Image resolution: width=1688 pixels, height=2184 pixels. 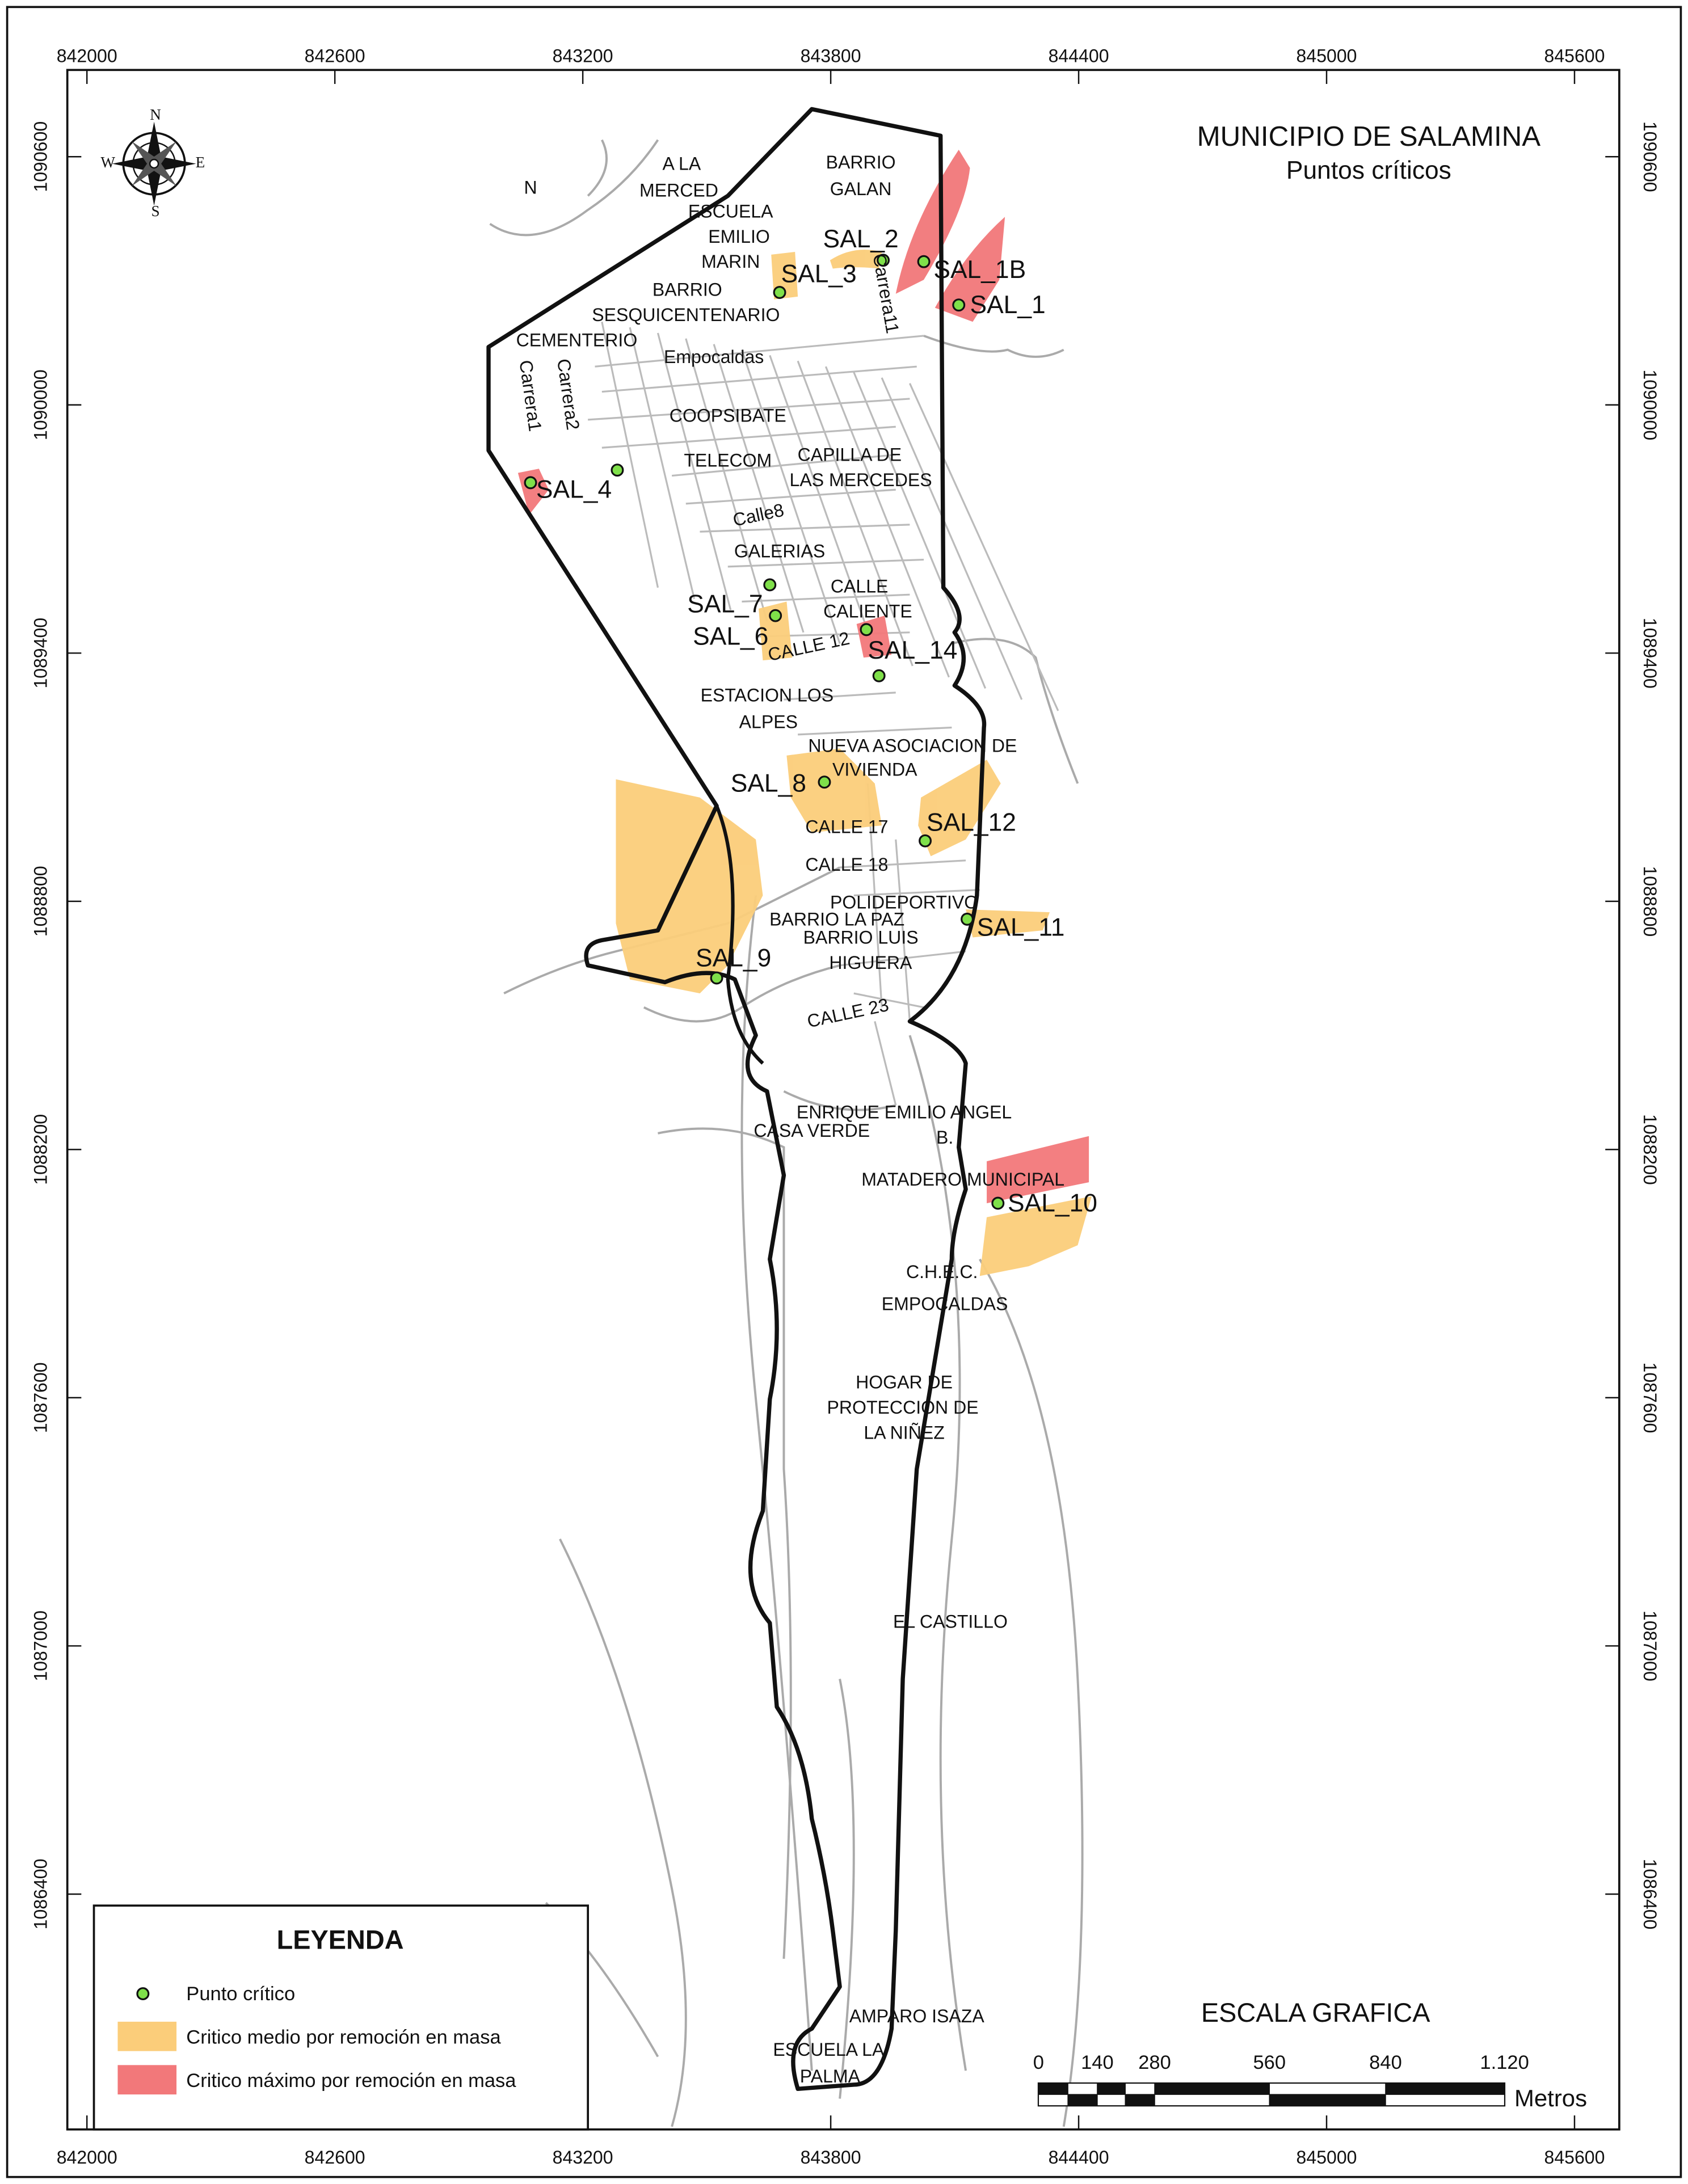 I want to click on point-label: SAL_8, so click(x=768, y=783).